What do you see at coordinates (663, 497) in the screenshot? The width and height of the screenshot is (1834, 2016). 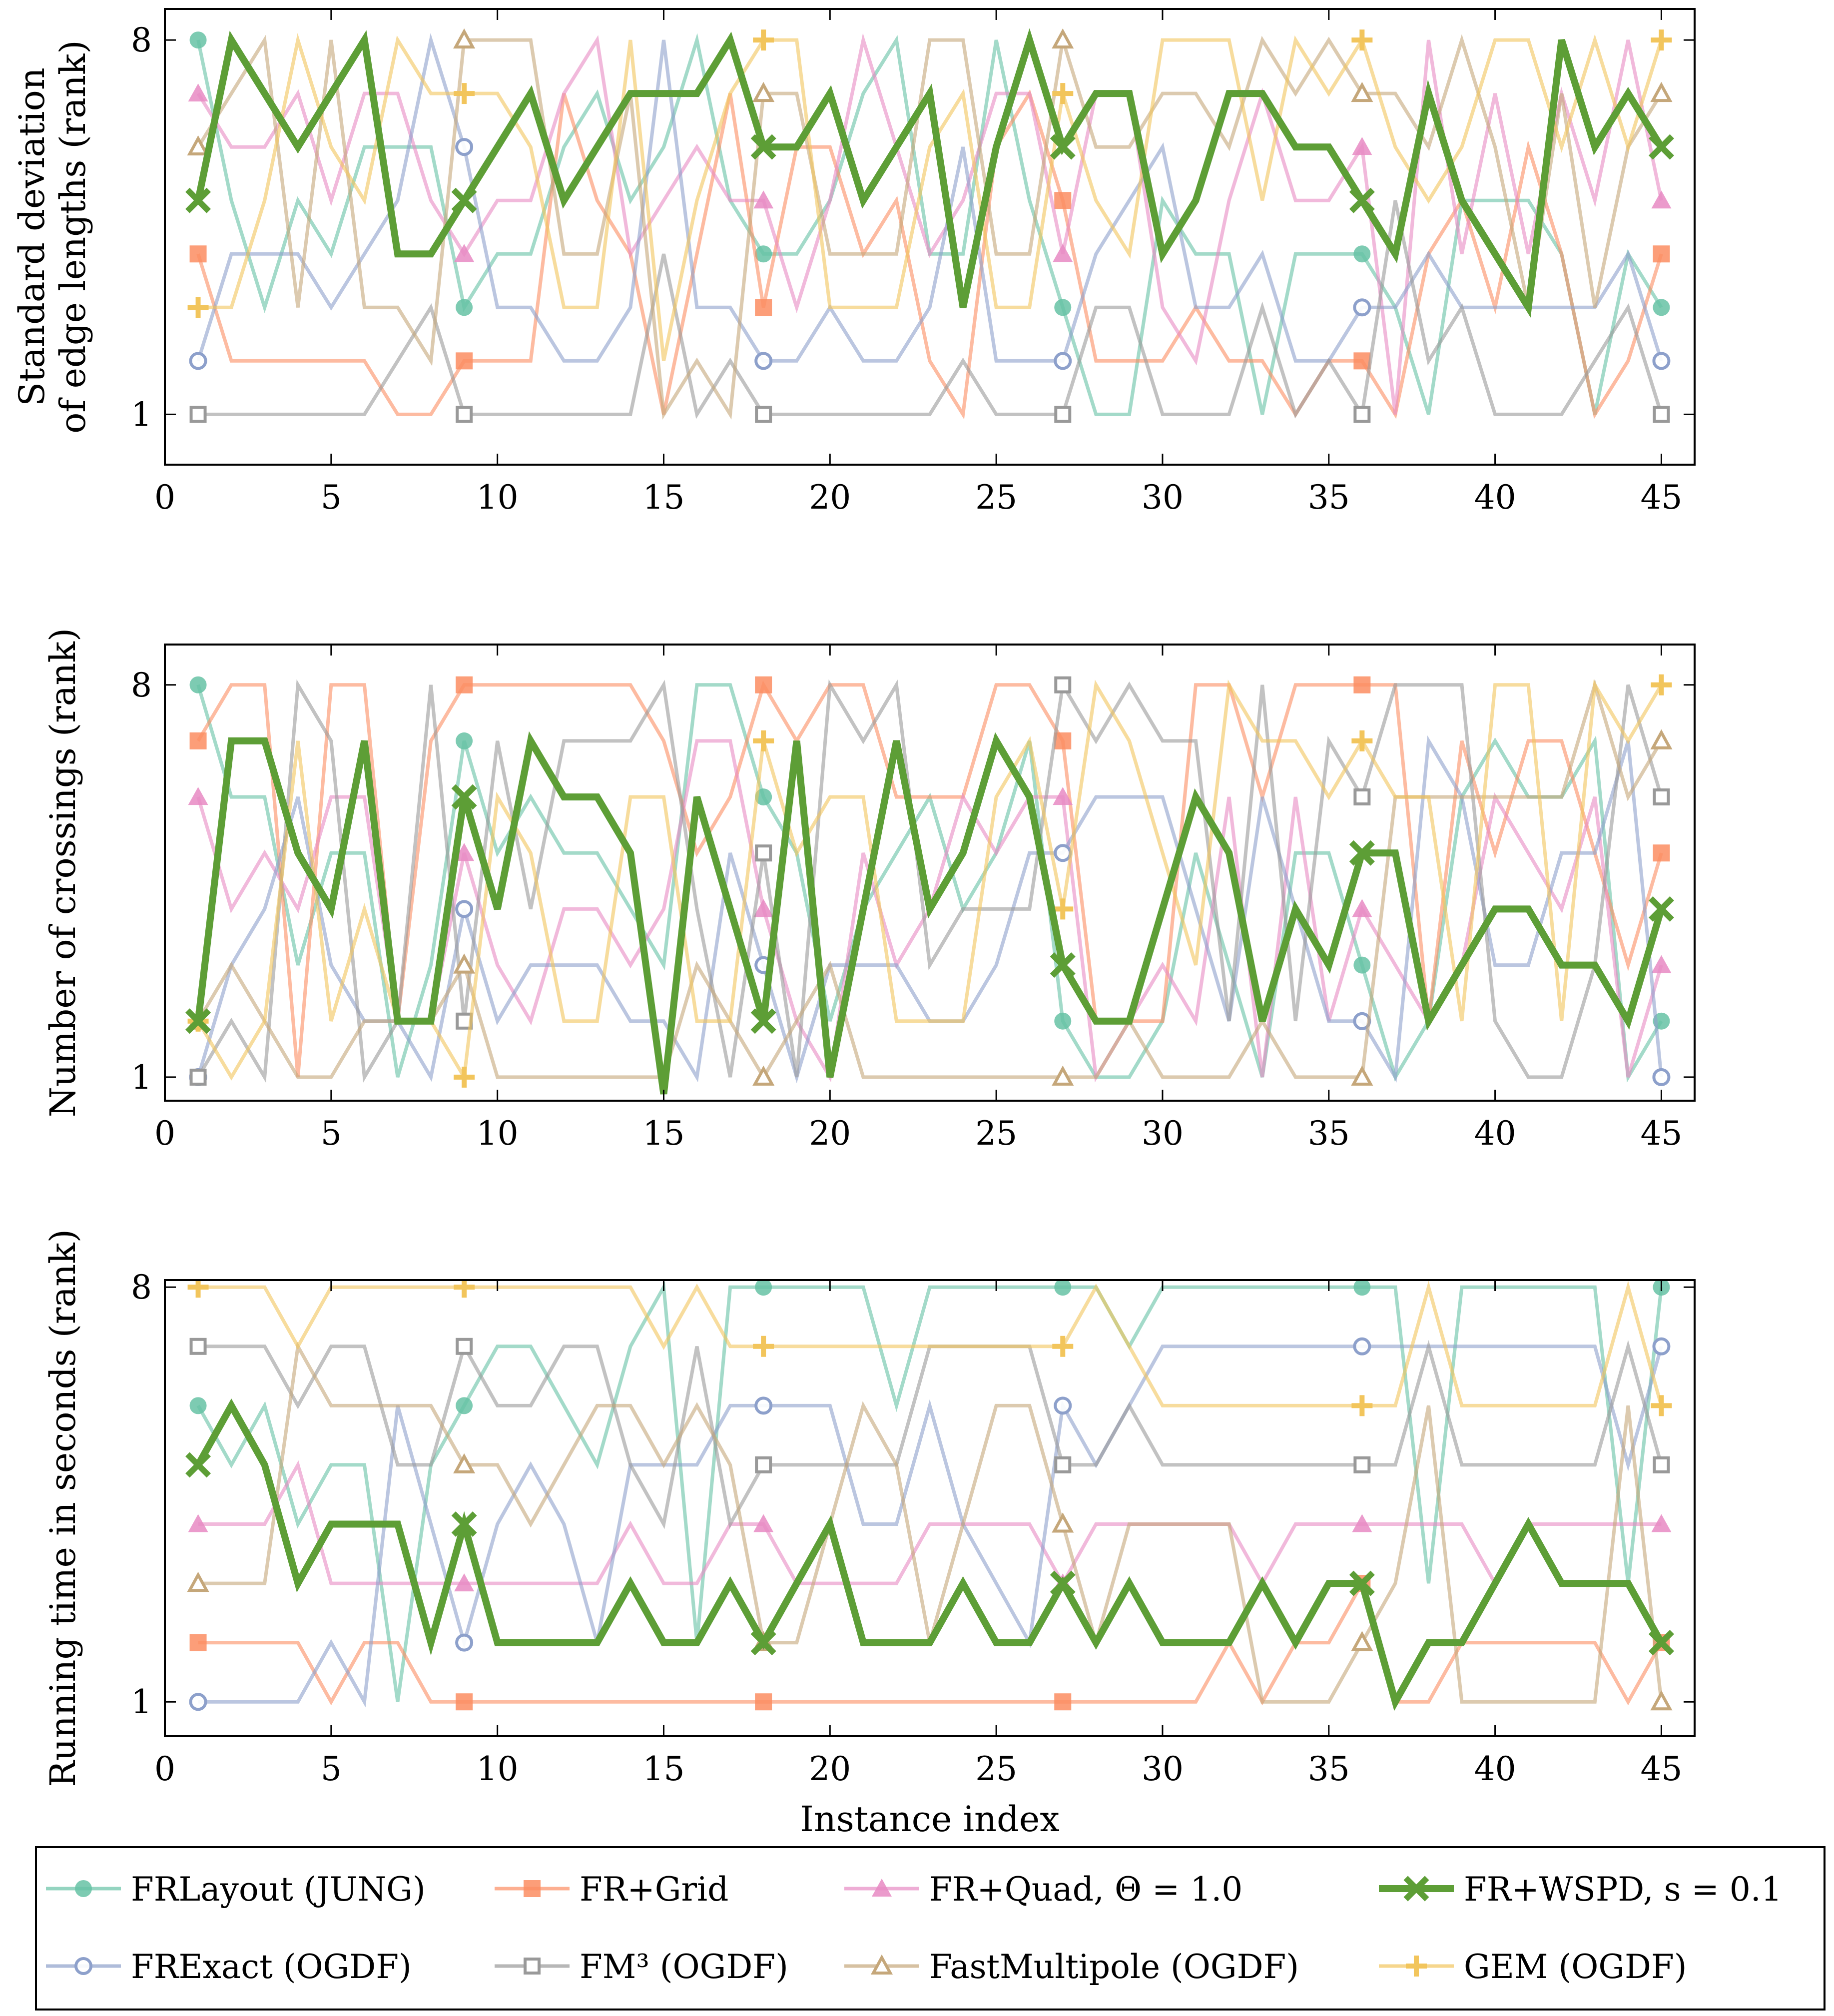 I see `x-tick-label: 15` at bounding box center [663, 497].